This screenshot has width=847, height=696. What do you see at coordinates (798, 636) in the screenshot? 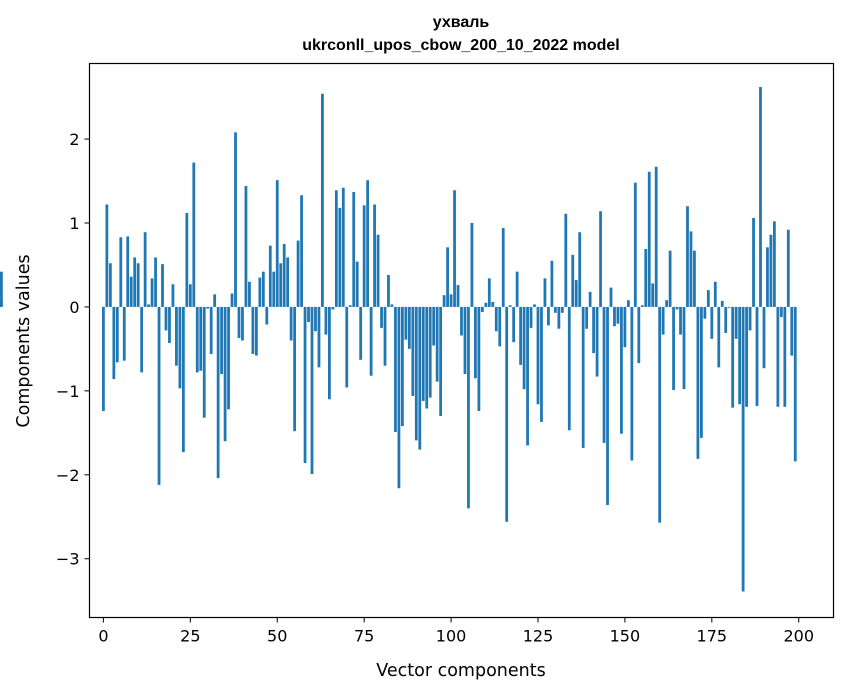
I see `x-tick-label: 200` at bounding box center [798, 636].